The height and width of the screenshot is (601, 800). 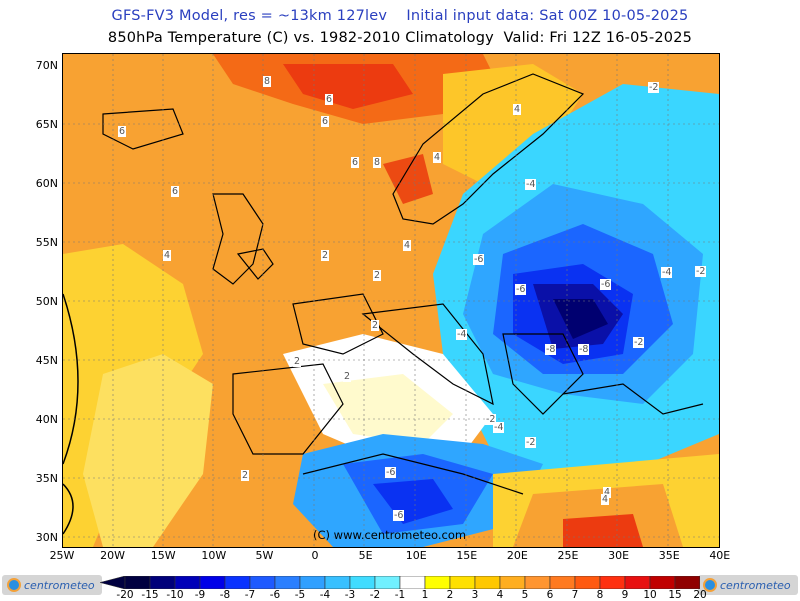 What do you see at coordinates (300, 595) in the screenshot?
I see `colorbar-tick-label: -5` at bounding box center [300, 595].